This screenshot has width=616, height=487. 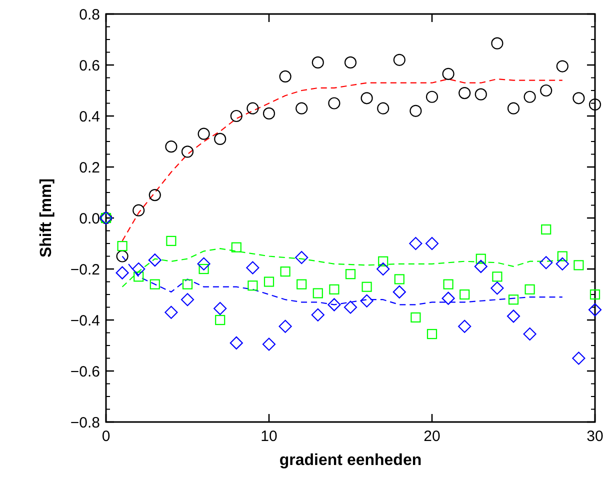 What do you see at coordinates (89, 15) in the screenshot?
I see `y-tick-label: 0.8` at bounding box center [89, 15].